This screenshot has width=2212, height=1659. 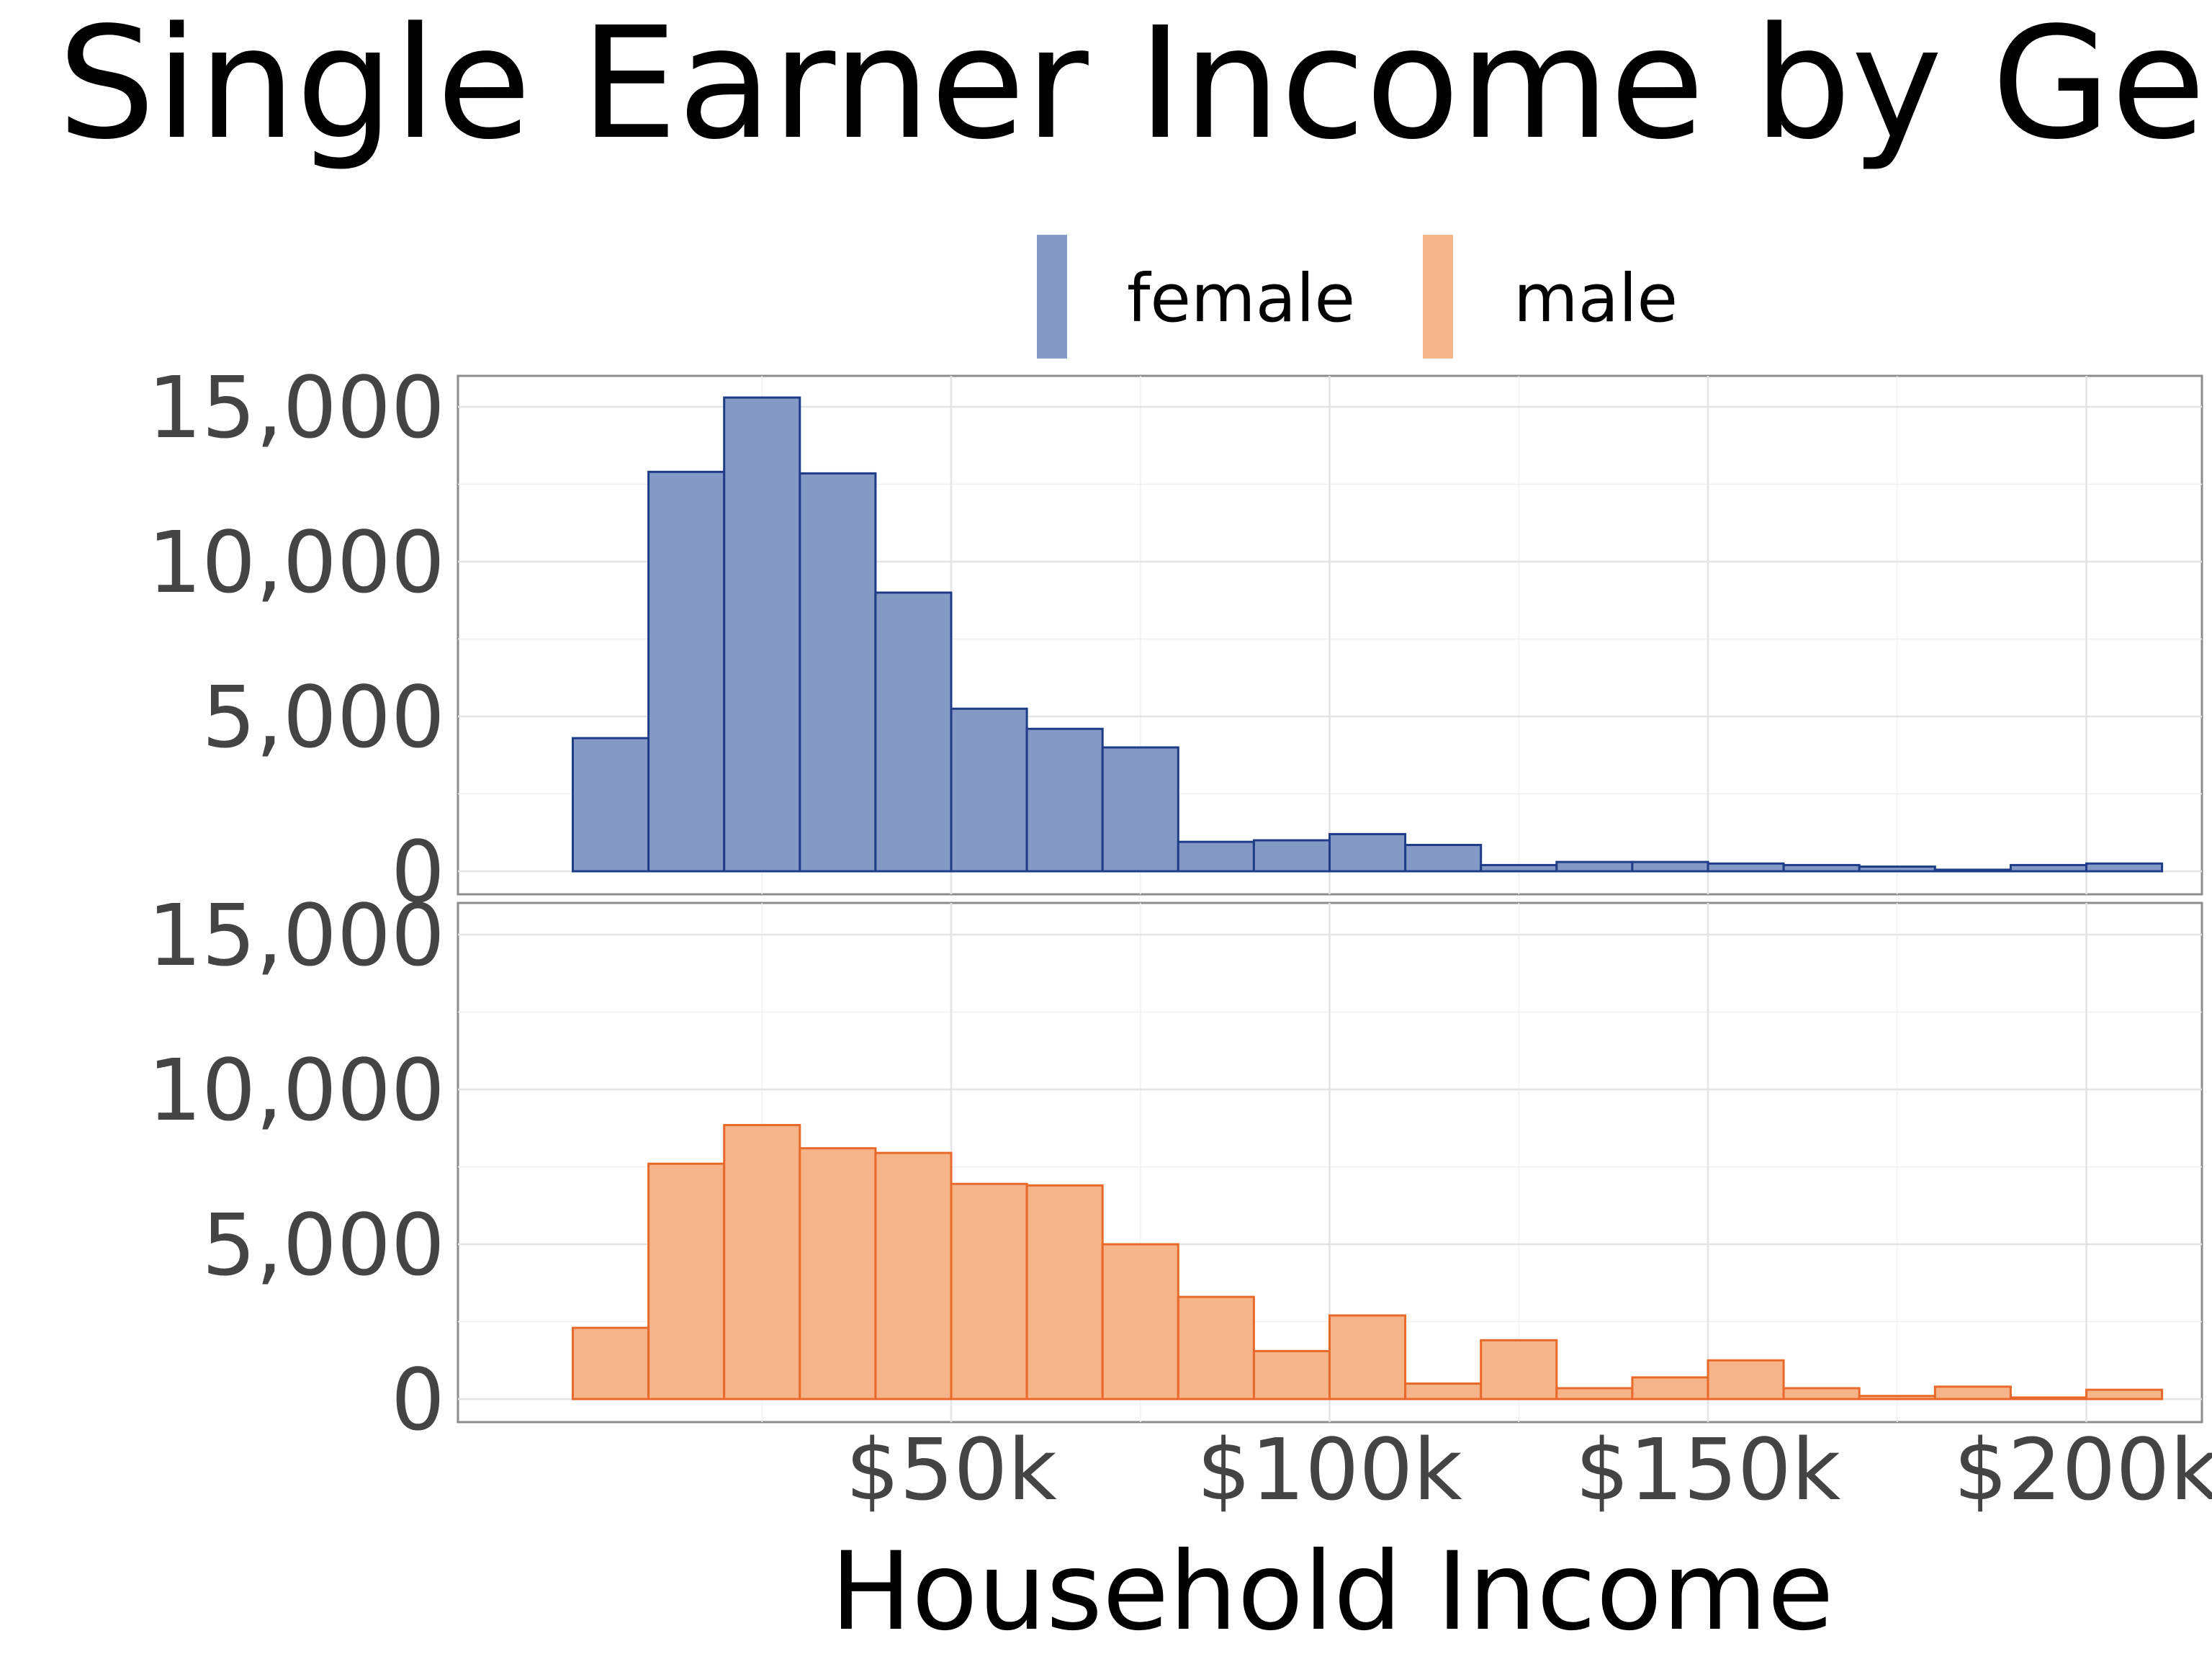 What do you see at coordinates (1329, 1470) in the screenshot?
I see `x-tick-label: $100k` at bounding box center [1329, 1470].